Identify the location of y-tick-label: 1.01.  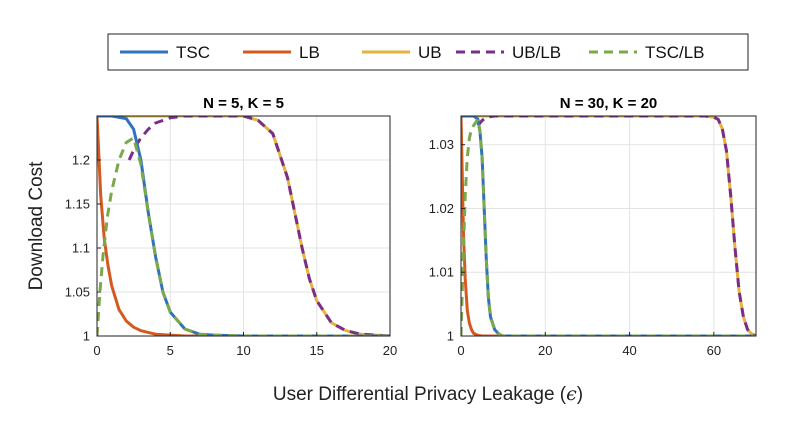
(441, 272).